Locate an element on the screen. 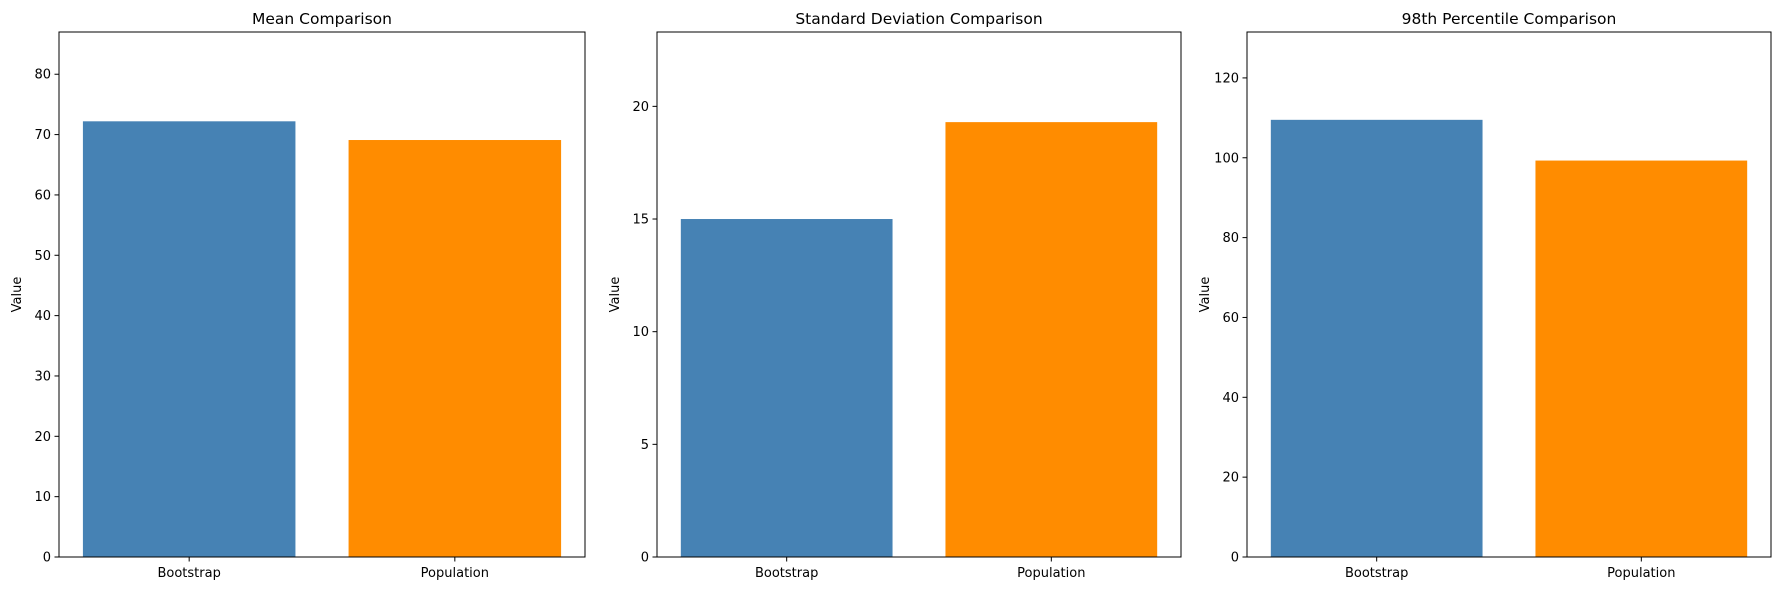 This screenshot has height=590, width=1790. y-tick-label: 15 is located at coordinates (640, 220).